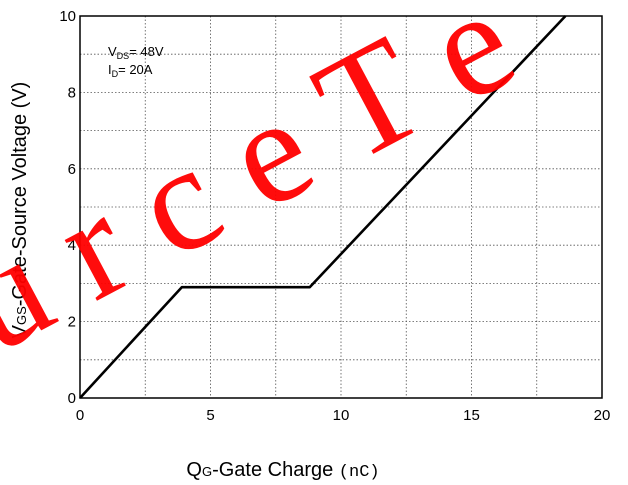  Describe the element at coordinates (359, 472) in the screenshot. I see `x-axis-title-unit: (nC)` at that location.